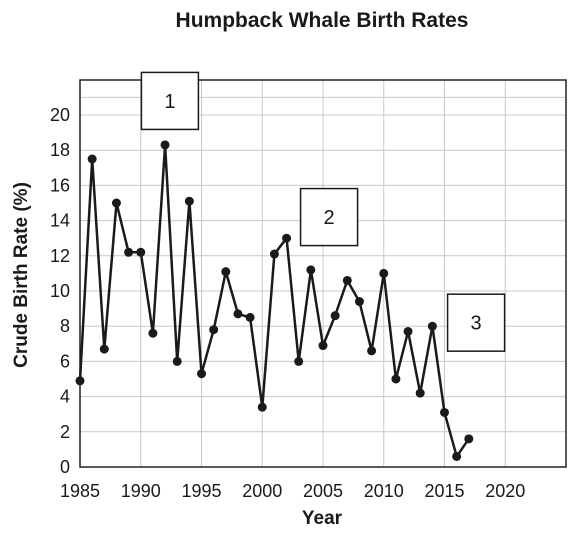 This screenshot has height=534, width=578. What do you see at coordinates (60, 221) in the screenshot?
I see `y-tick-label: 14` at bounding box center [60, 221].